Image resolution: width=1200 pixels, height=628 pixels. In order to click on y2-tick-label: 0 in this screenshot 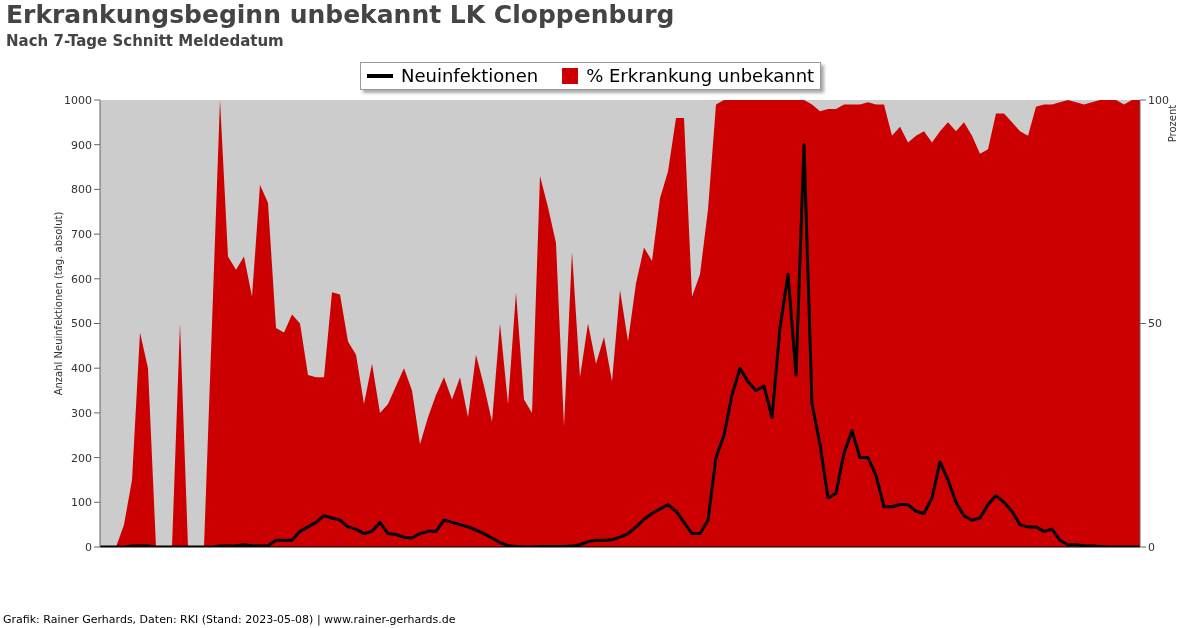, I will do `click(1151, 547)`.